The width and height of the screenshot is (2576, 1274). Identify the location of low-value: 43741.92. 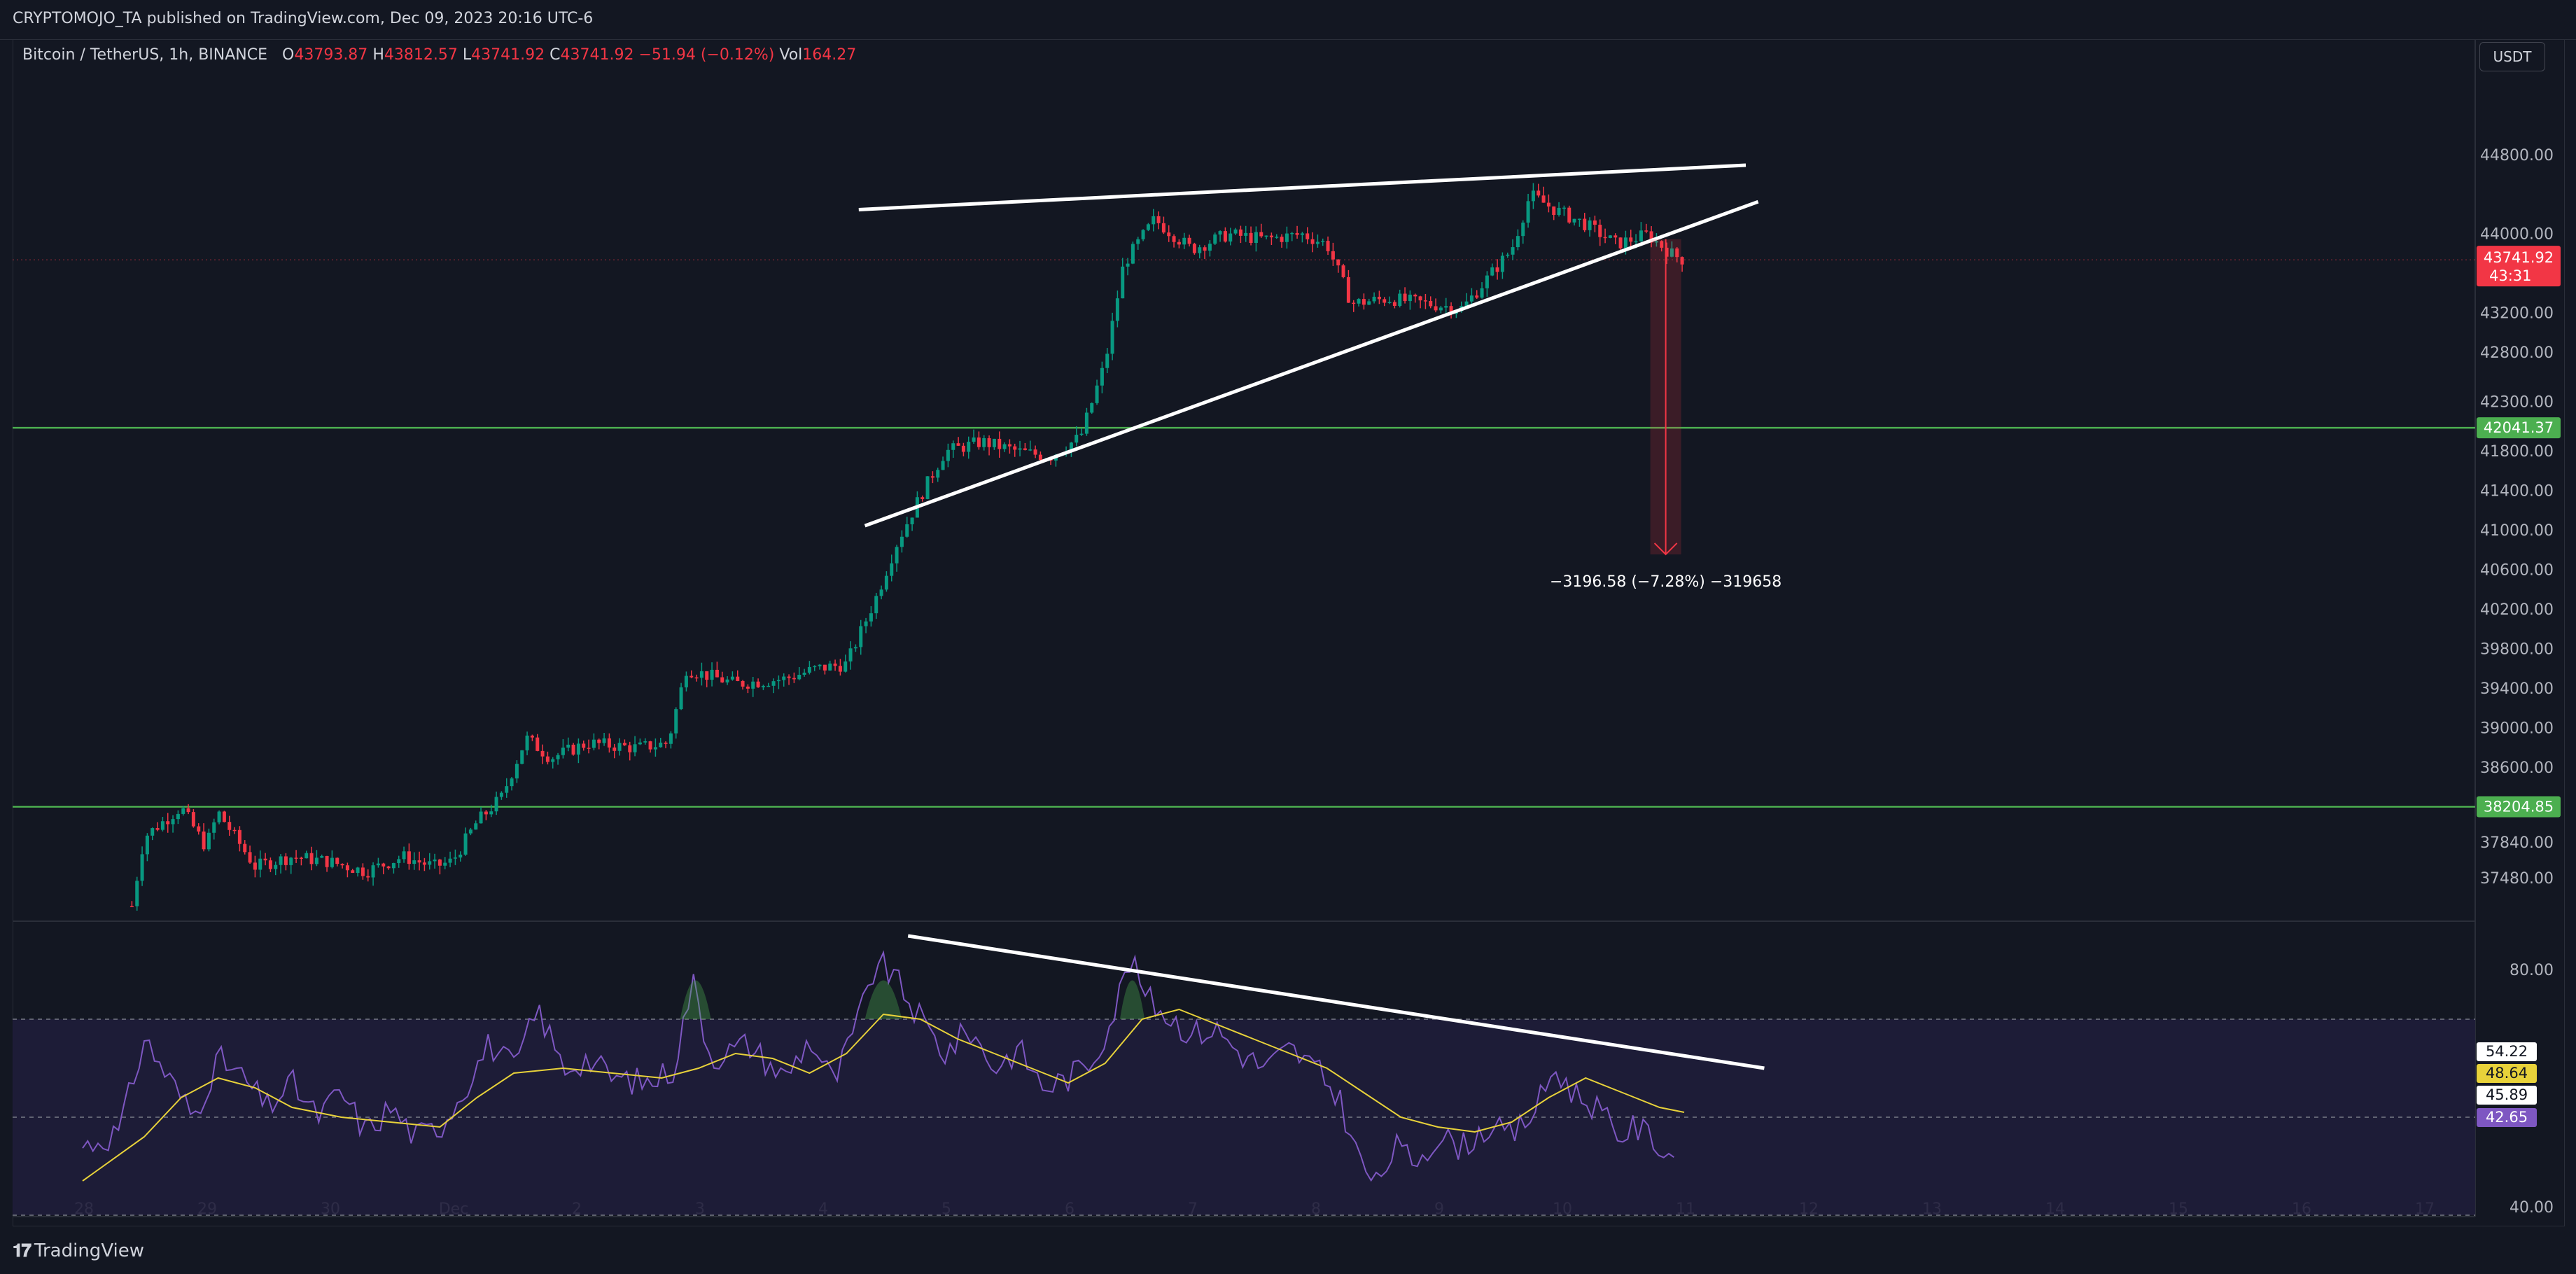
(508, 55).